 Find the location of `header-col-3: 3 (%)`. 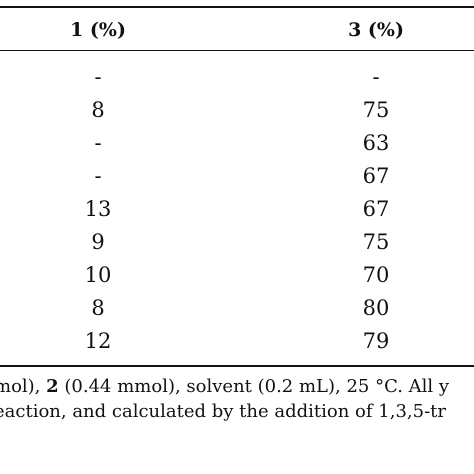

header-col-3: 3 (%) is located at coordinates (376, 30).